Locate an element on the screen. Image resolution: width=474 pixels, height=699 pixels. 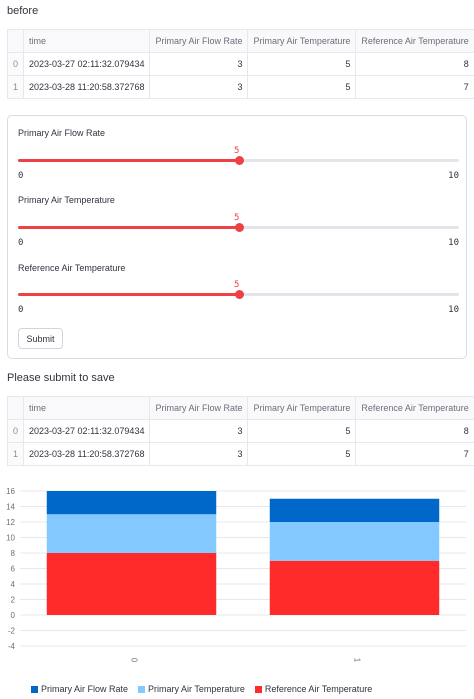
legend-label: Primary Air Temperature is located at coordinates (196, 689).